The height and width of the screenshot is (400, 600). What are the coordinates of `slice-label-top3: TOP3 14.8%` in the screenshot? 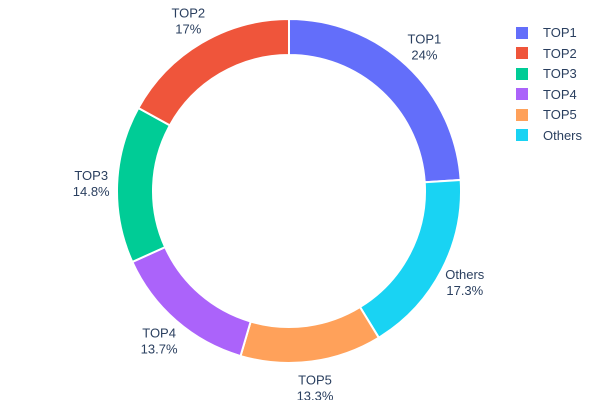 It's located at (91, 183).